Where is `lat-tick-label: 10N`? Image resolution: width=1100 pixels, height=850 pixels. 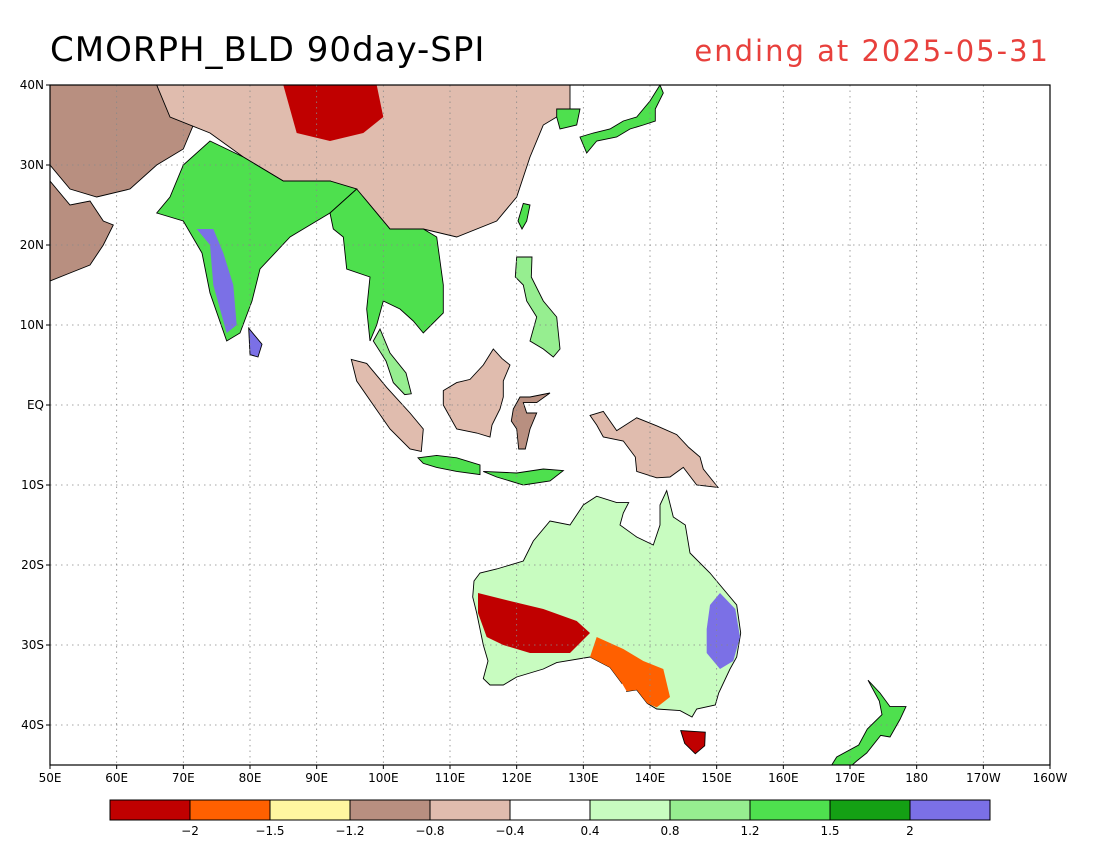
lat-tick-label: 10N is located at coordinates (32, 325).